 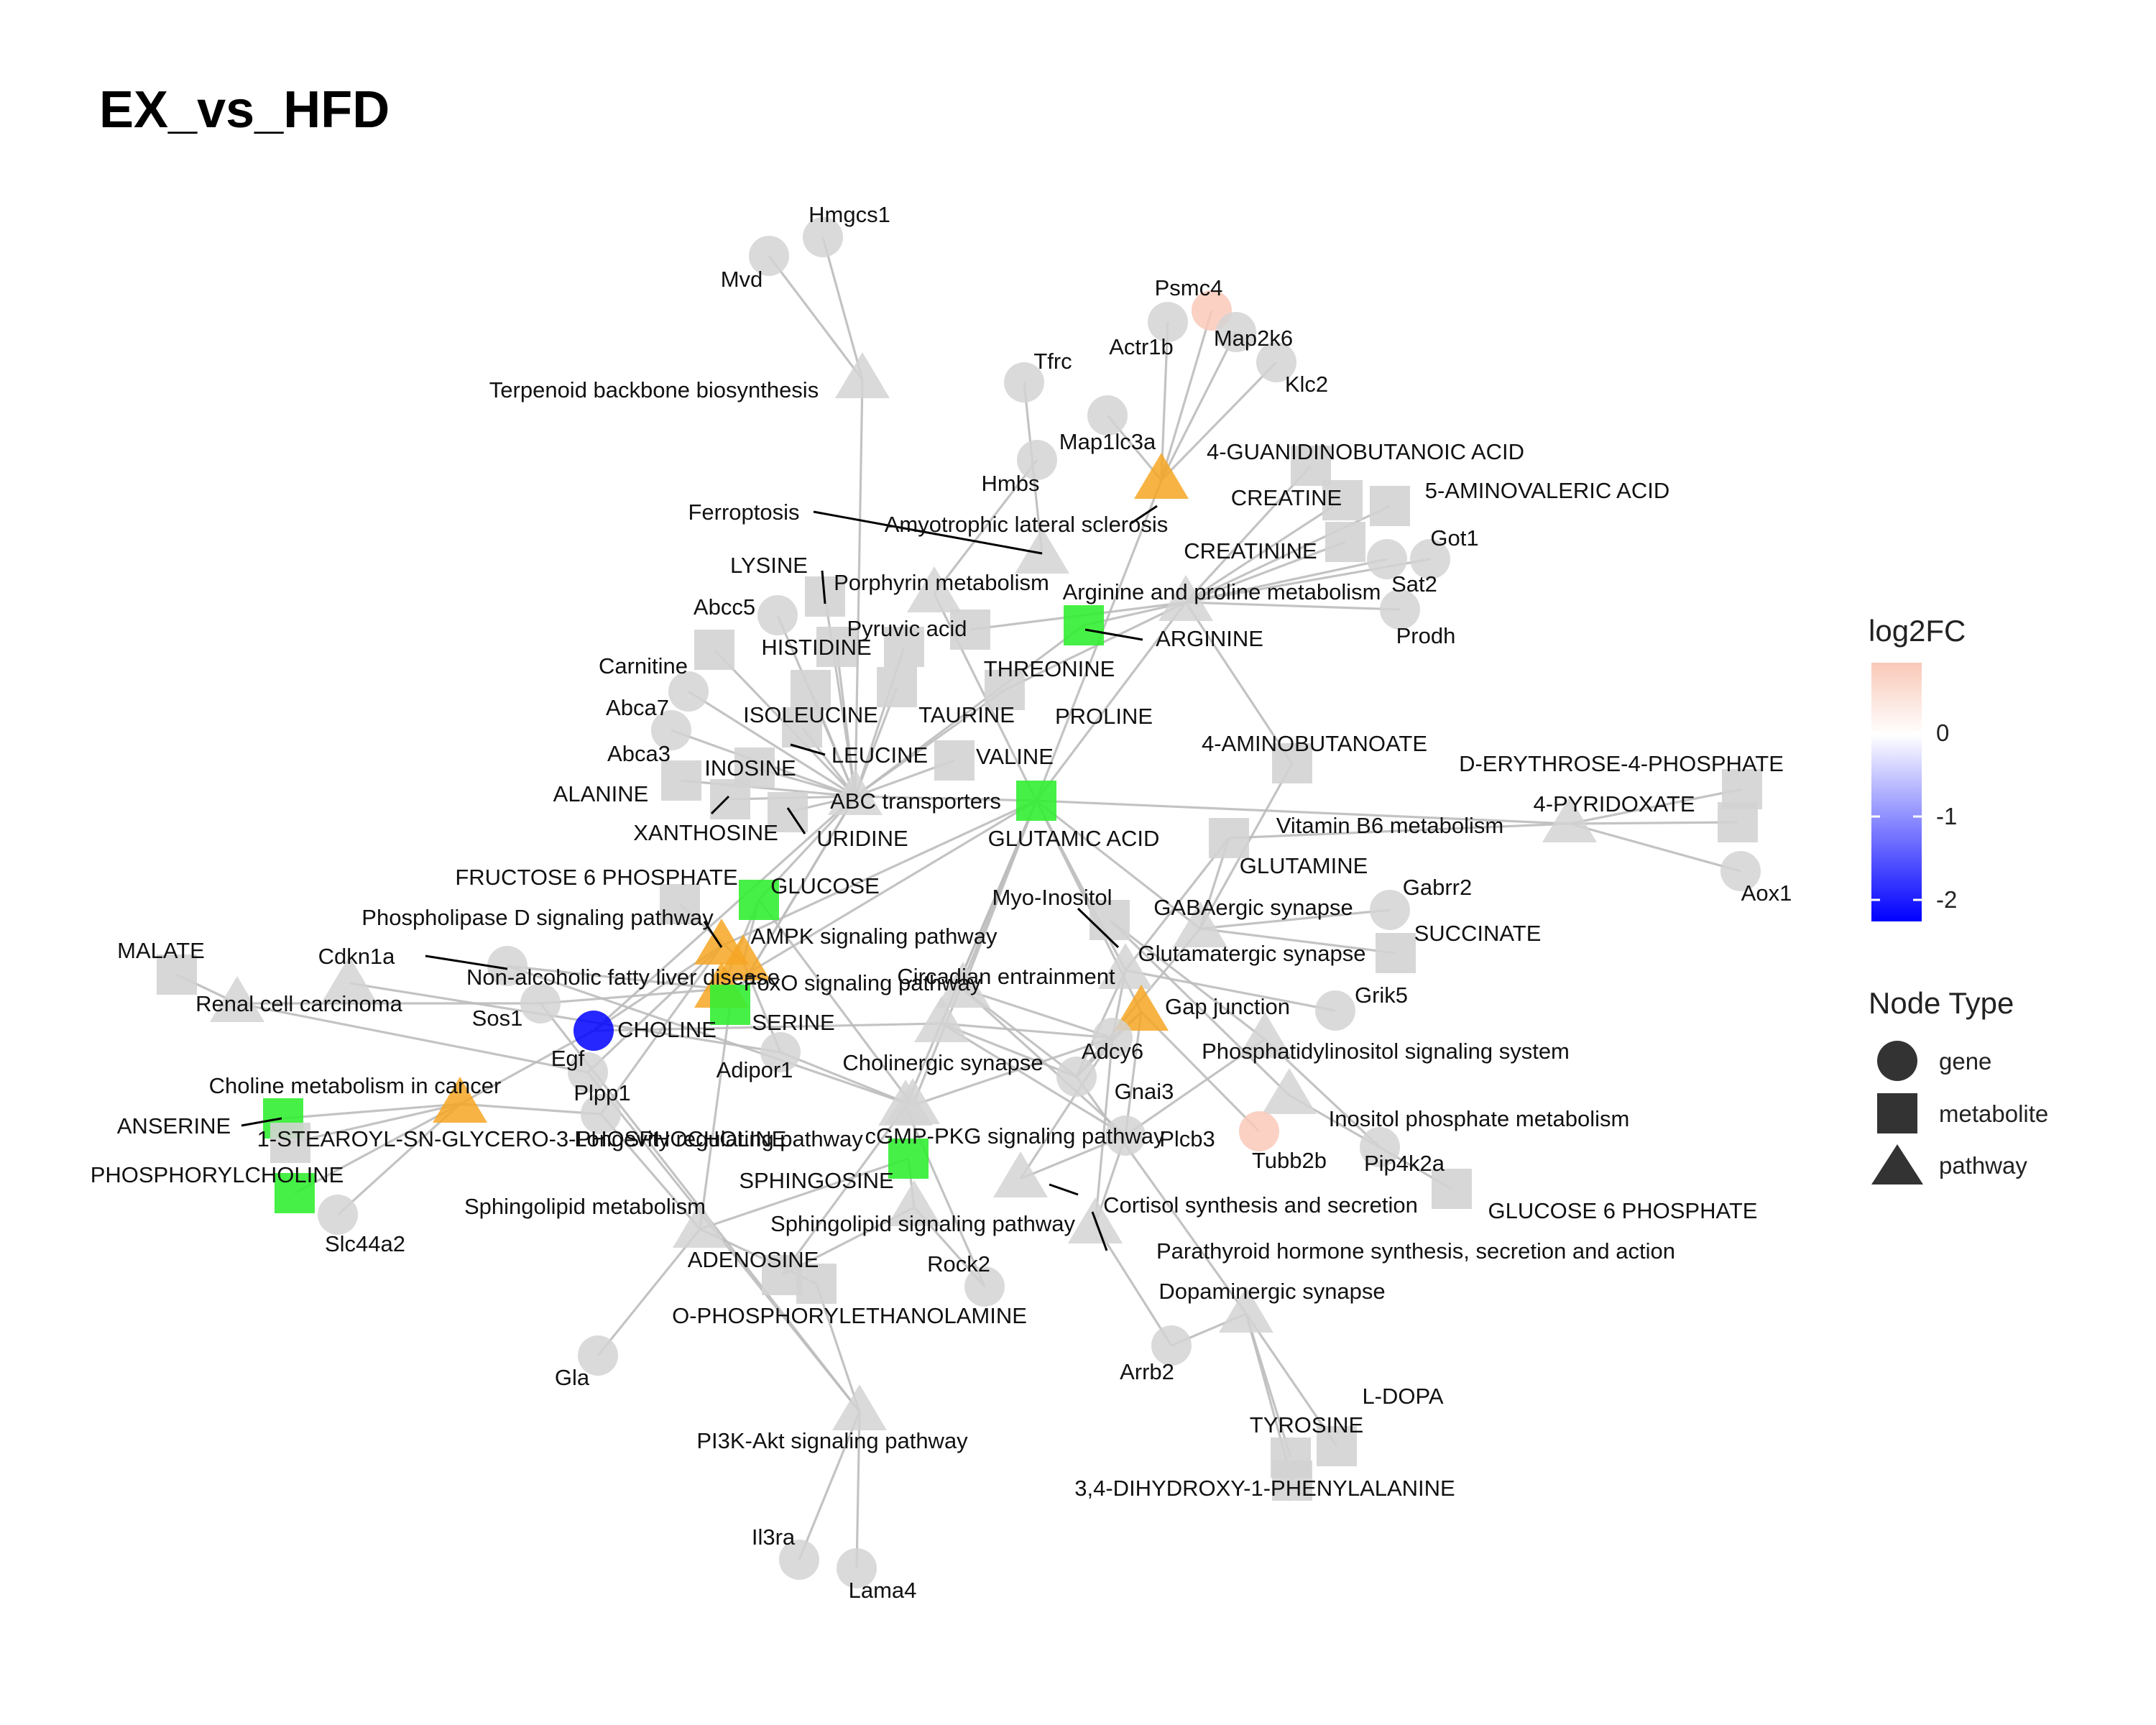 What do you see at coordinates (860, 1407) in the screenshot?
I see `node-pi3k-triangle-icon` at bounding box center [860, 1407].